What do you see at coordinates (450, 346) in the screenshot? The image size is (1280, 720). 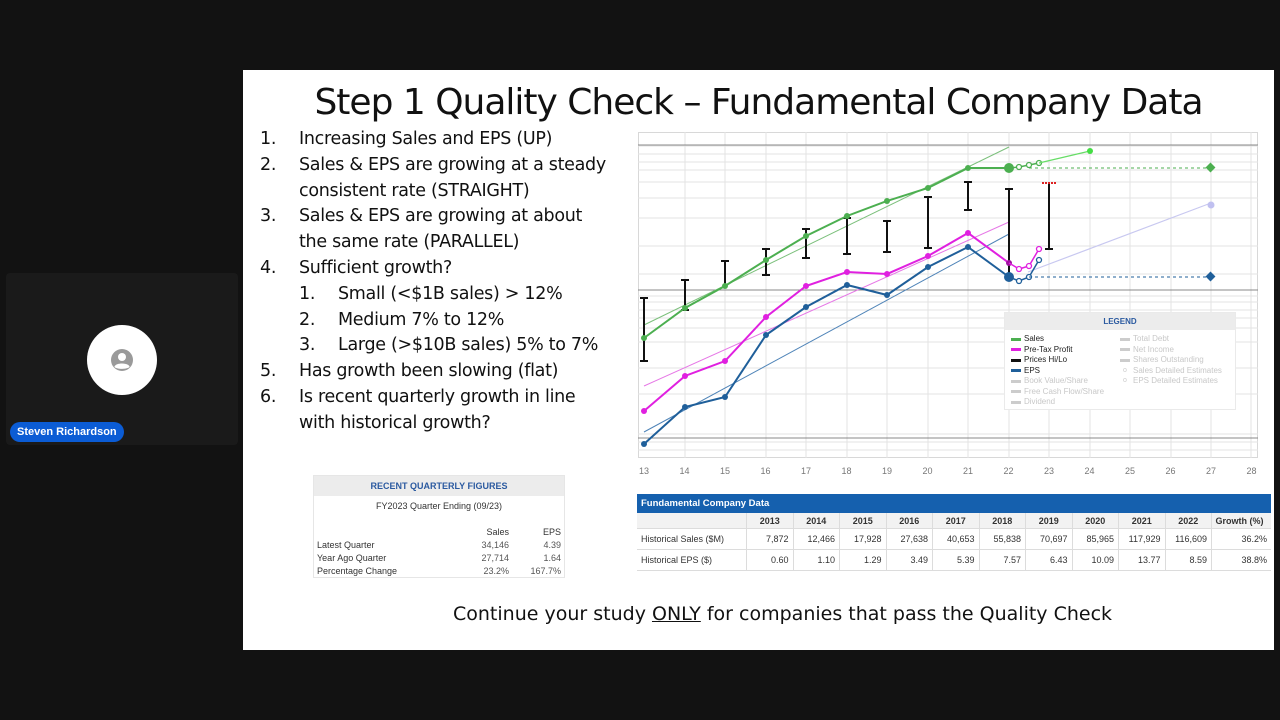 I see `checklist-subitem: 3. Large (>$10B sales) 5% to 7%` at bounding box center [450, 346].